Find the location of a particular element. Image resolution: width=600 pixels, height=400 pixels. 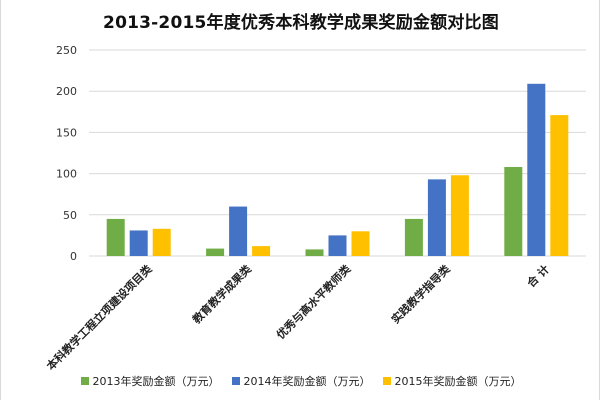

legend-item: 2015年奖励金额（万元） is located at coordinates (452, 381).